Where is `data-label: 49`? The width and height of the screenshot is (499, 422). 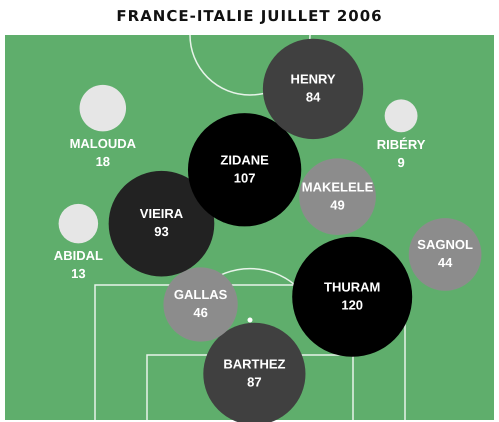 data-label: 49 is located at coordinates (337, 204).